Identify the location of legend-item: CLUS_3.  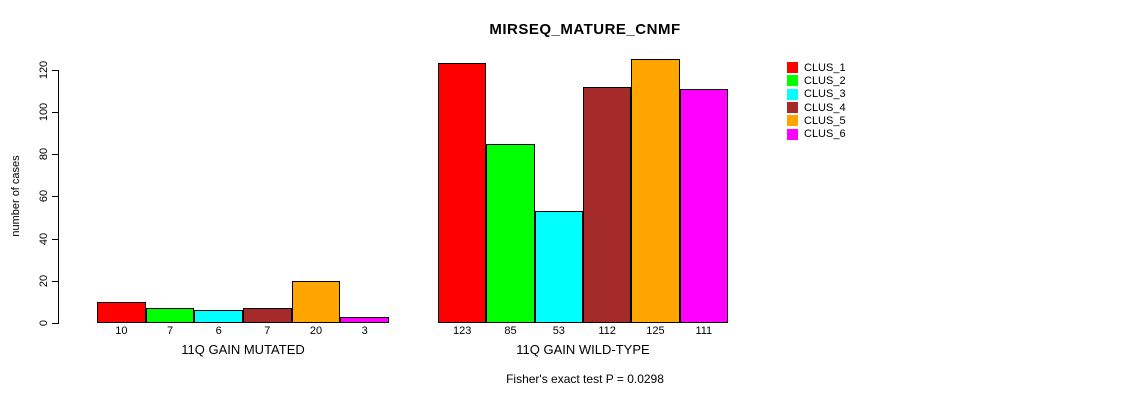
(816, 94).